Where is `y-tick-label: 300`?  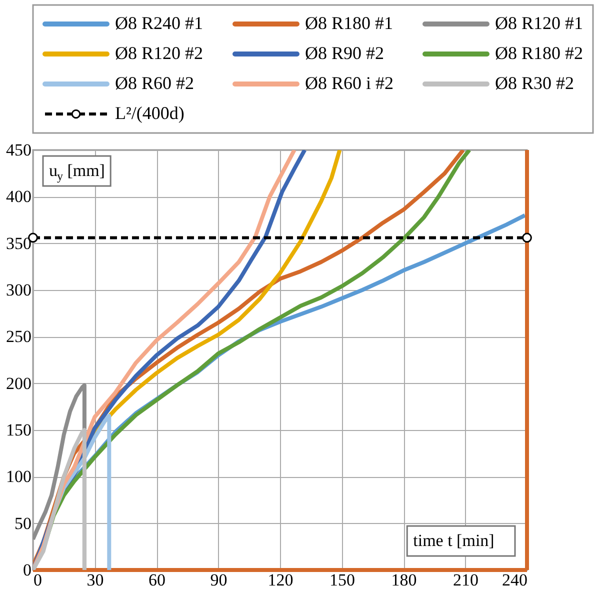
y-tick-label: 300 is located at coordinates (19, 290).